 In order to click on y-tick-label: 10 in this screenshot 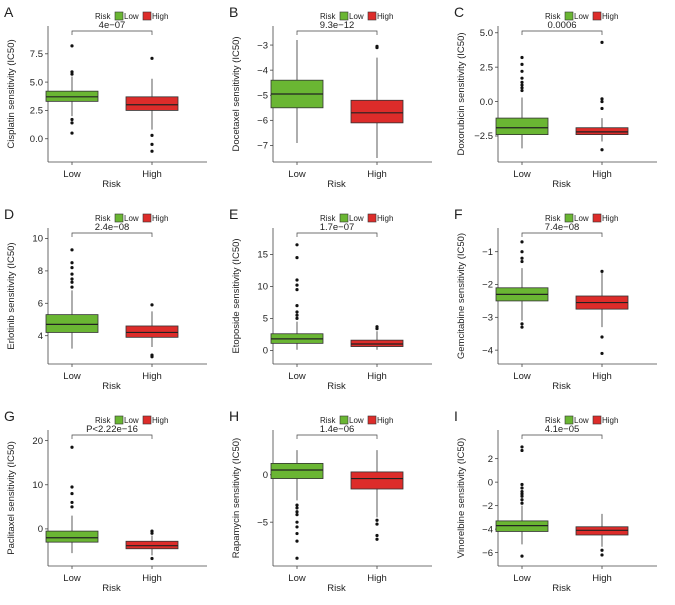, I will do `click(37, 239)`.